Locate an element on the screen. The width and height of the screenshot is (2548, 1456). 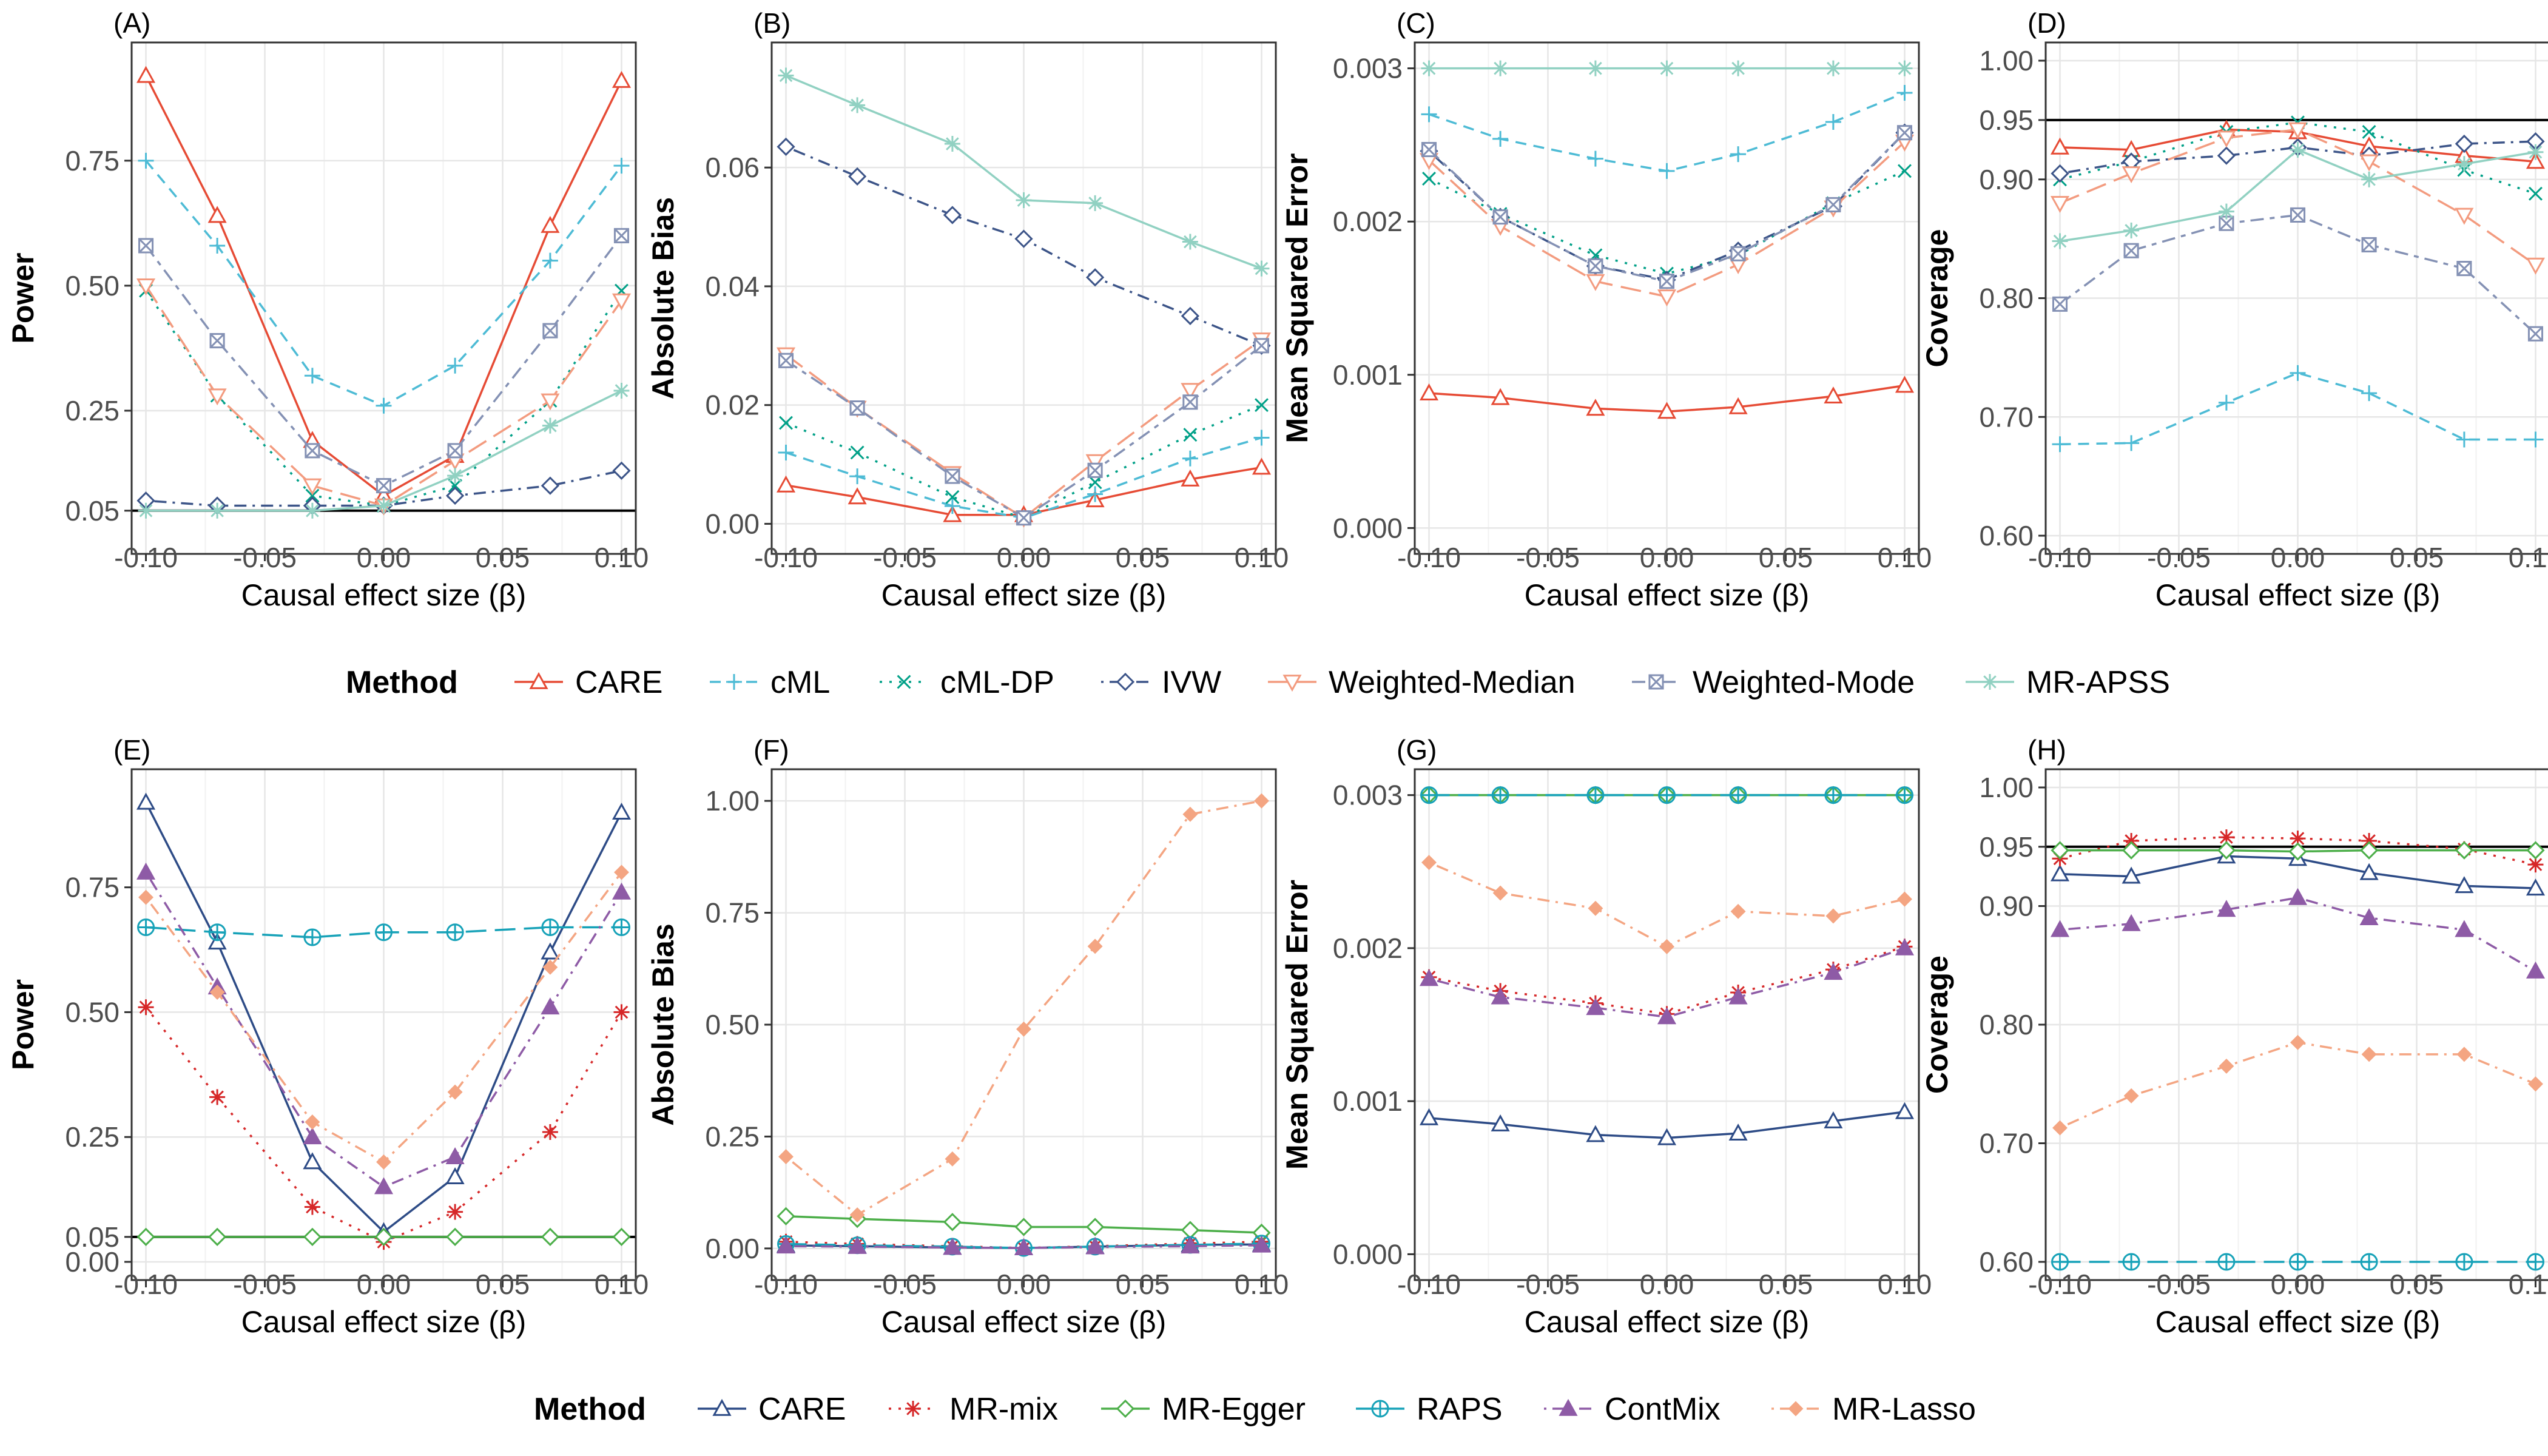
y-tick-label: 0.25 is located at coordinates (732, 1136).